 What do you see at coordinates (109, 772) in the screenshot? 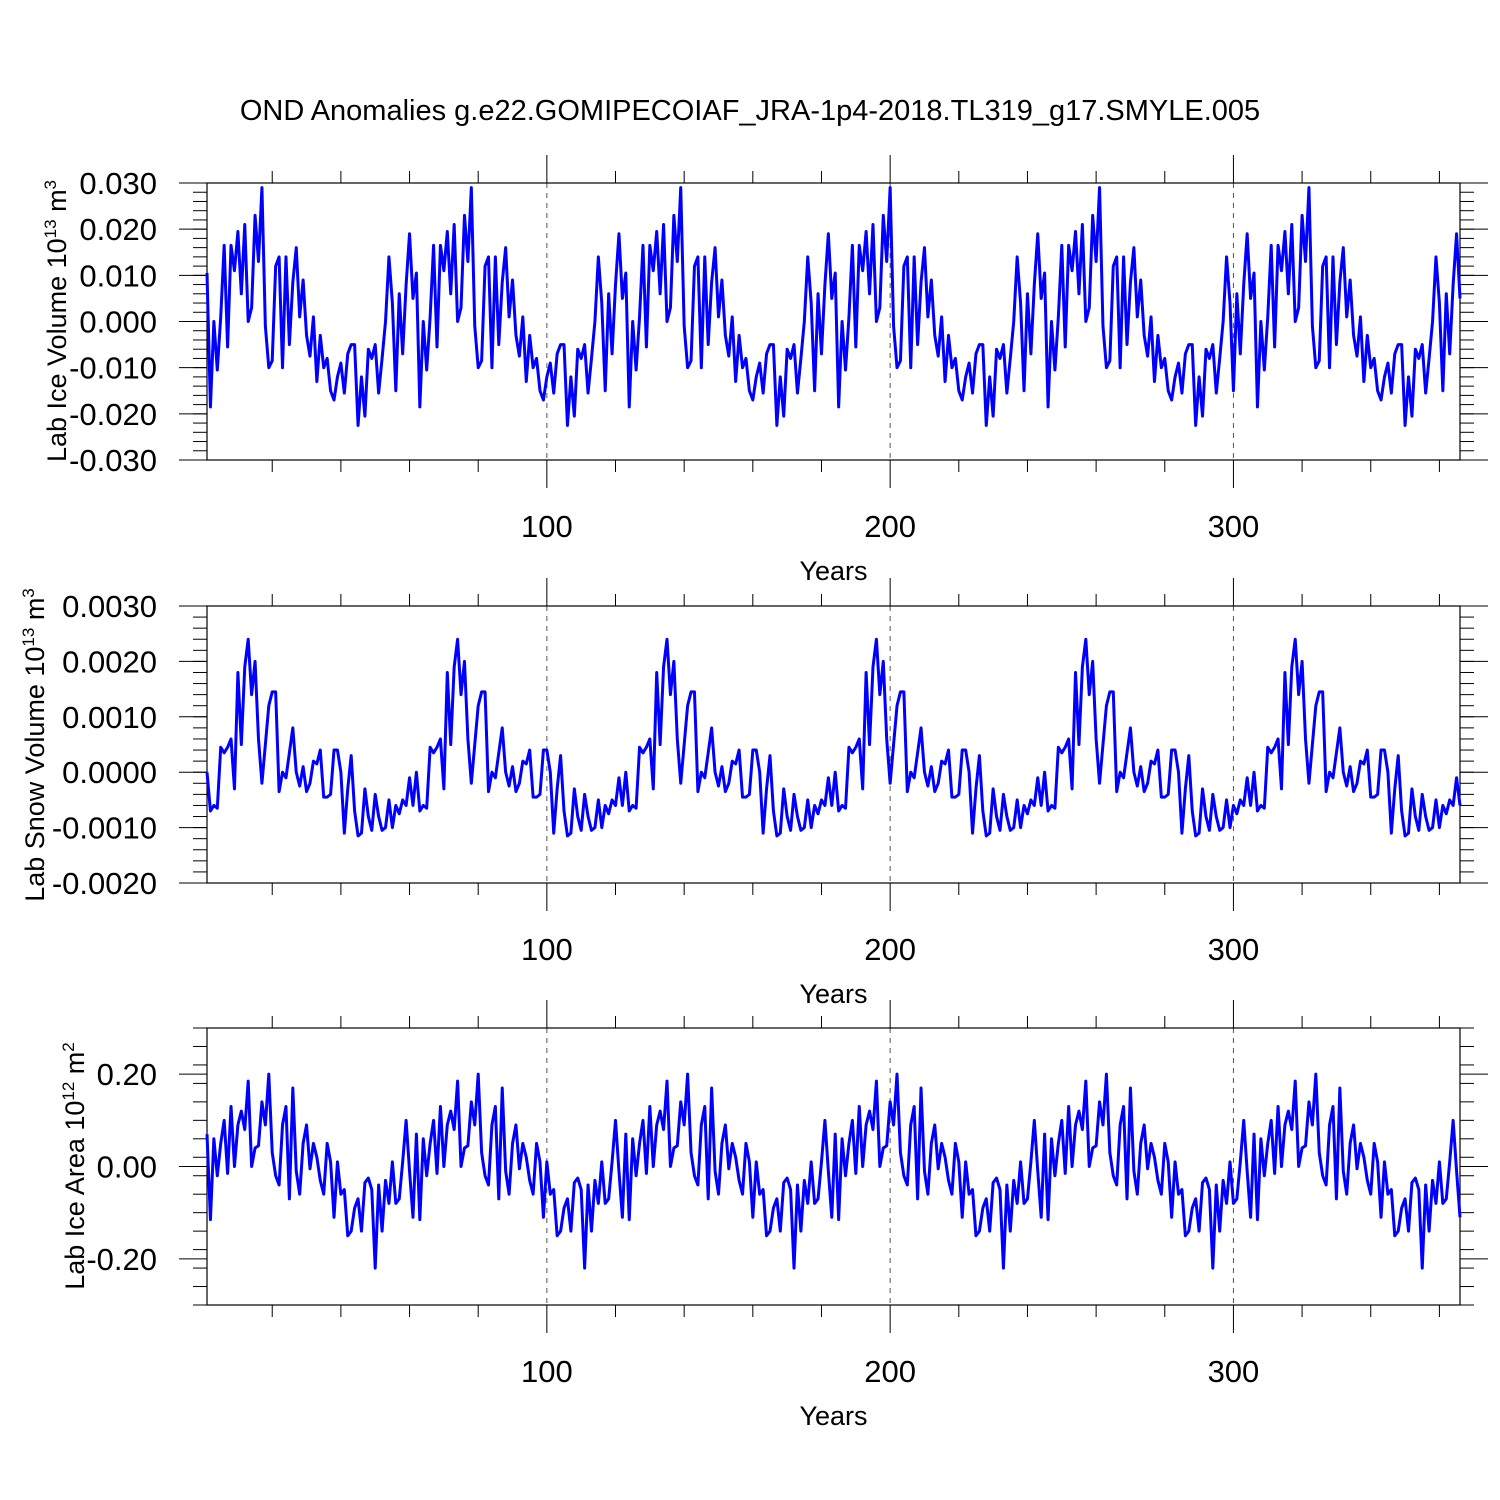
I see `lab-snow-volume-y-tick-label: 0.0000` at bounding box center [109, 772].